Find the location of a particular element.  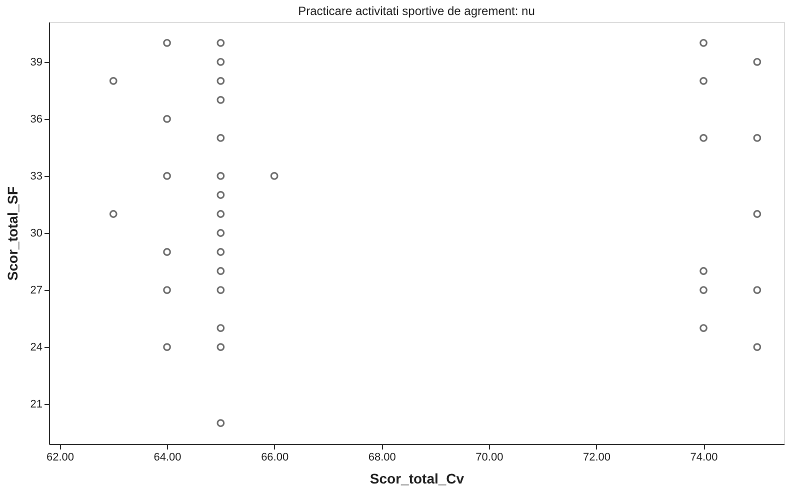

x-tick-label: 64.00 is located at coordinates (168, 458).